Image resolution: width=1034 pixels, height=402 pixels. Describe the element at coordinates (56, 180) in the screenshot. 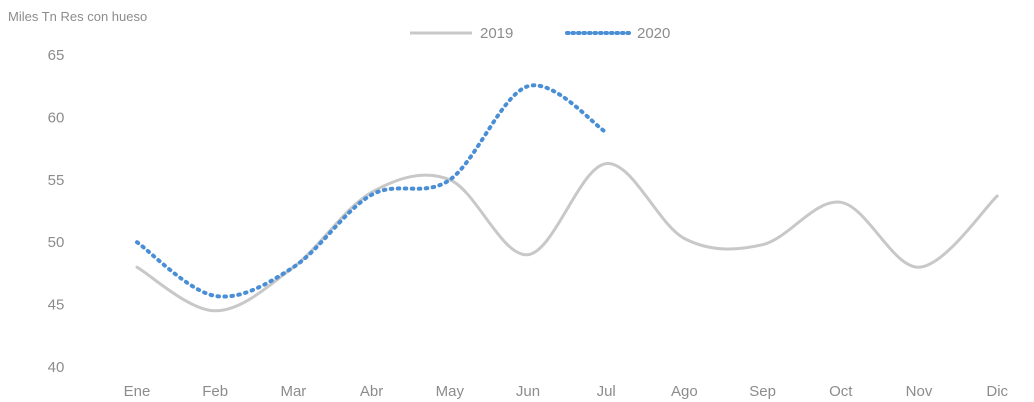

I see `y-tick-label: 55` at that location.